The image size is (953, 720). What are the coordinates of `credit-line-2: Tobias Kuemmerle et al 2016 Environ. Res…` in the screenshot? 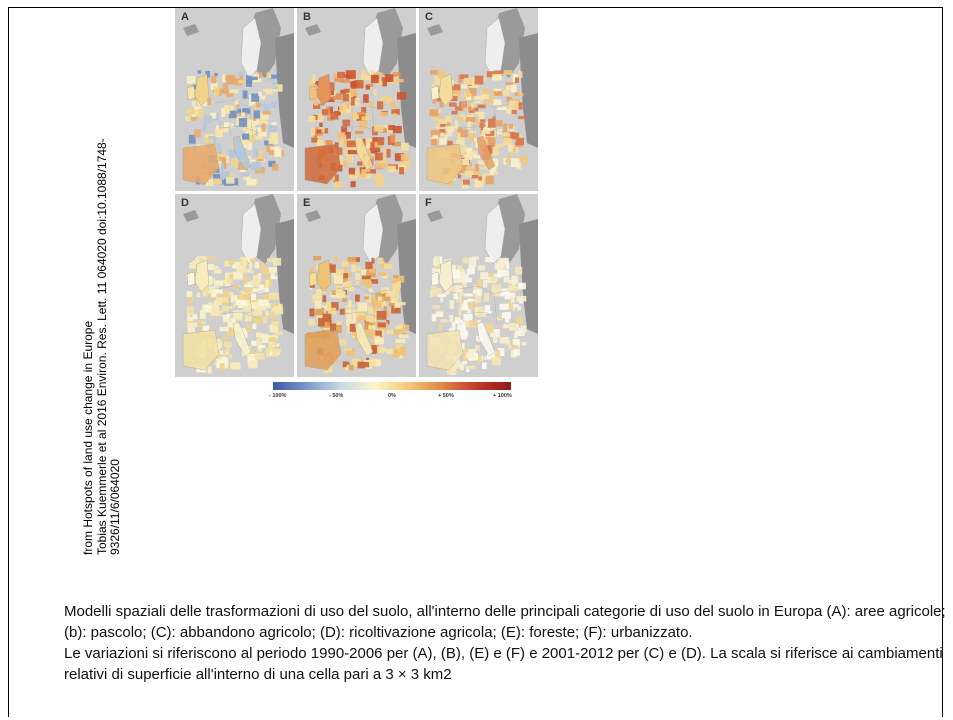 It's located at (101, 346).